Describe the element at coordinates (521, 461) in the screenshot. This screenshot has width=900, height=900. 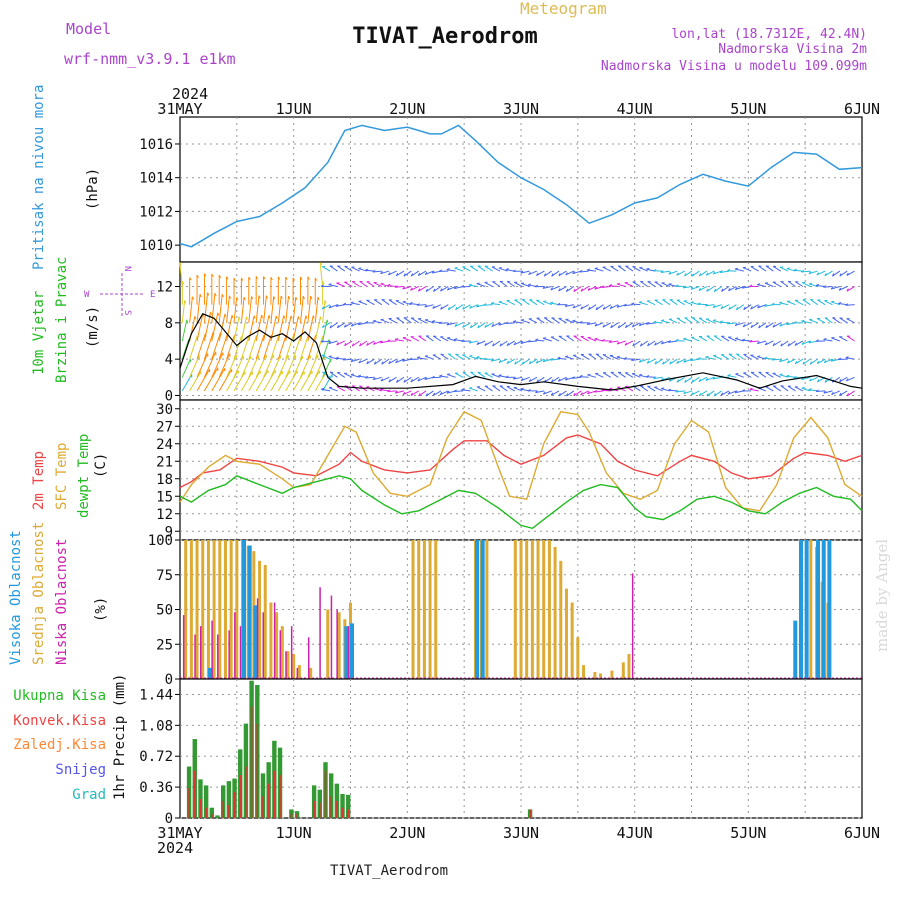
I see `sfc-temp-line` at that location.